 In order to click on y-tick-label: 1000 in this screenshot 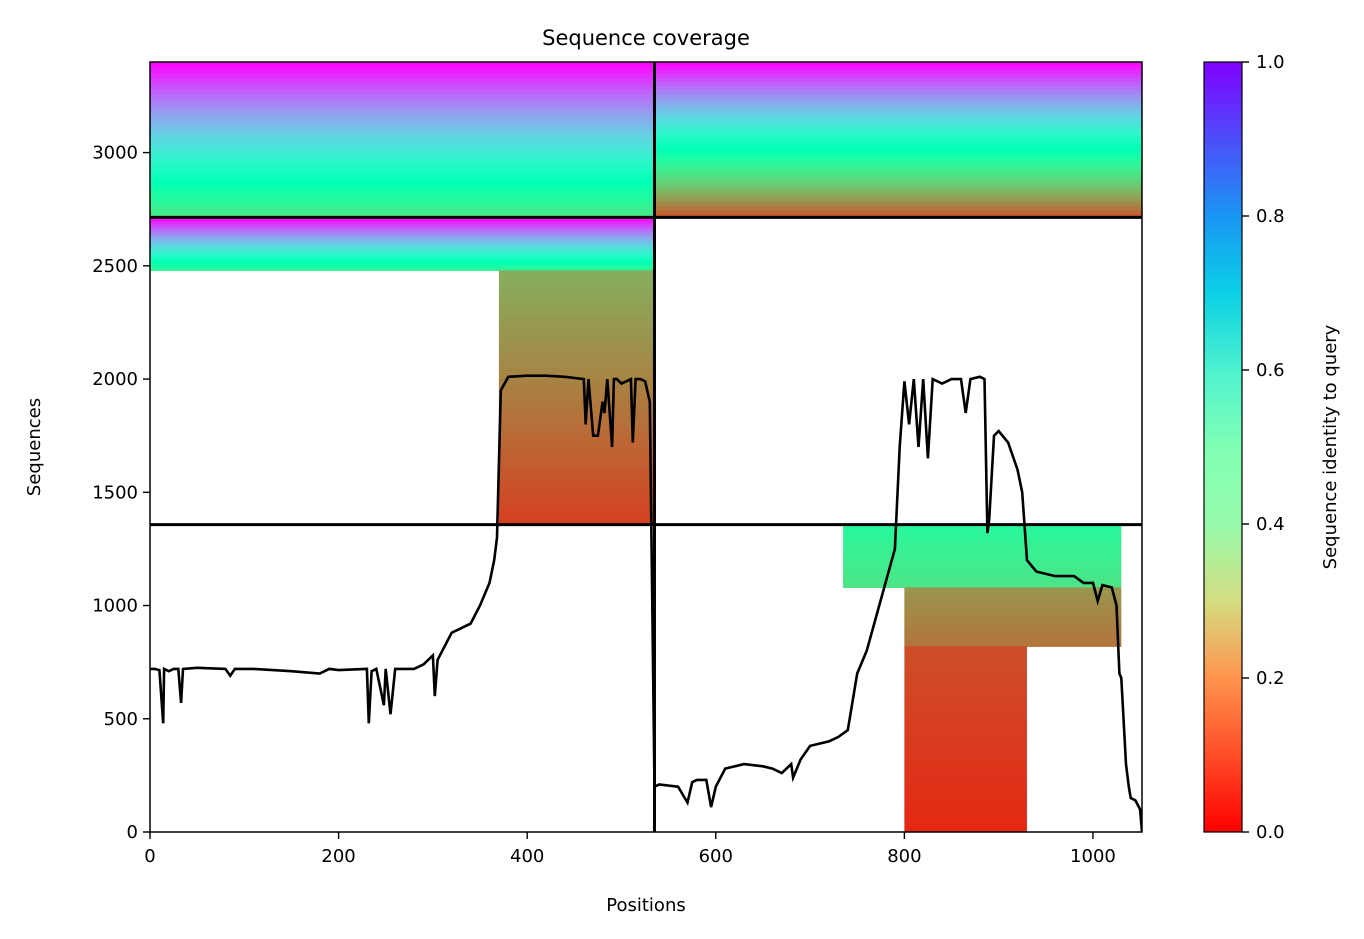, I will do `click(115, 606)`.